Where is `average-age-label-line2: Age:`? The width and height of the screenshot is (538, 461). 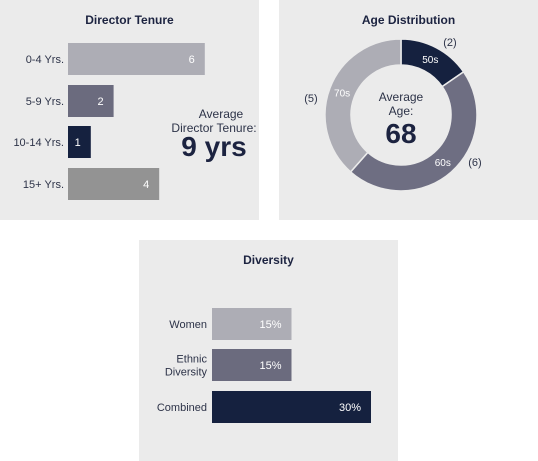 average-age-label-line2: Age: is located at coordinates (401, 111).